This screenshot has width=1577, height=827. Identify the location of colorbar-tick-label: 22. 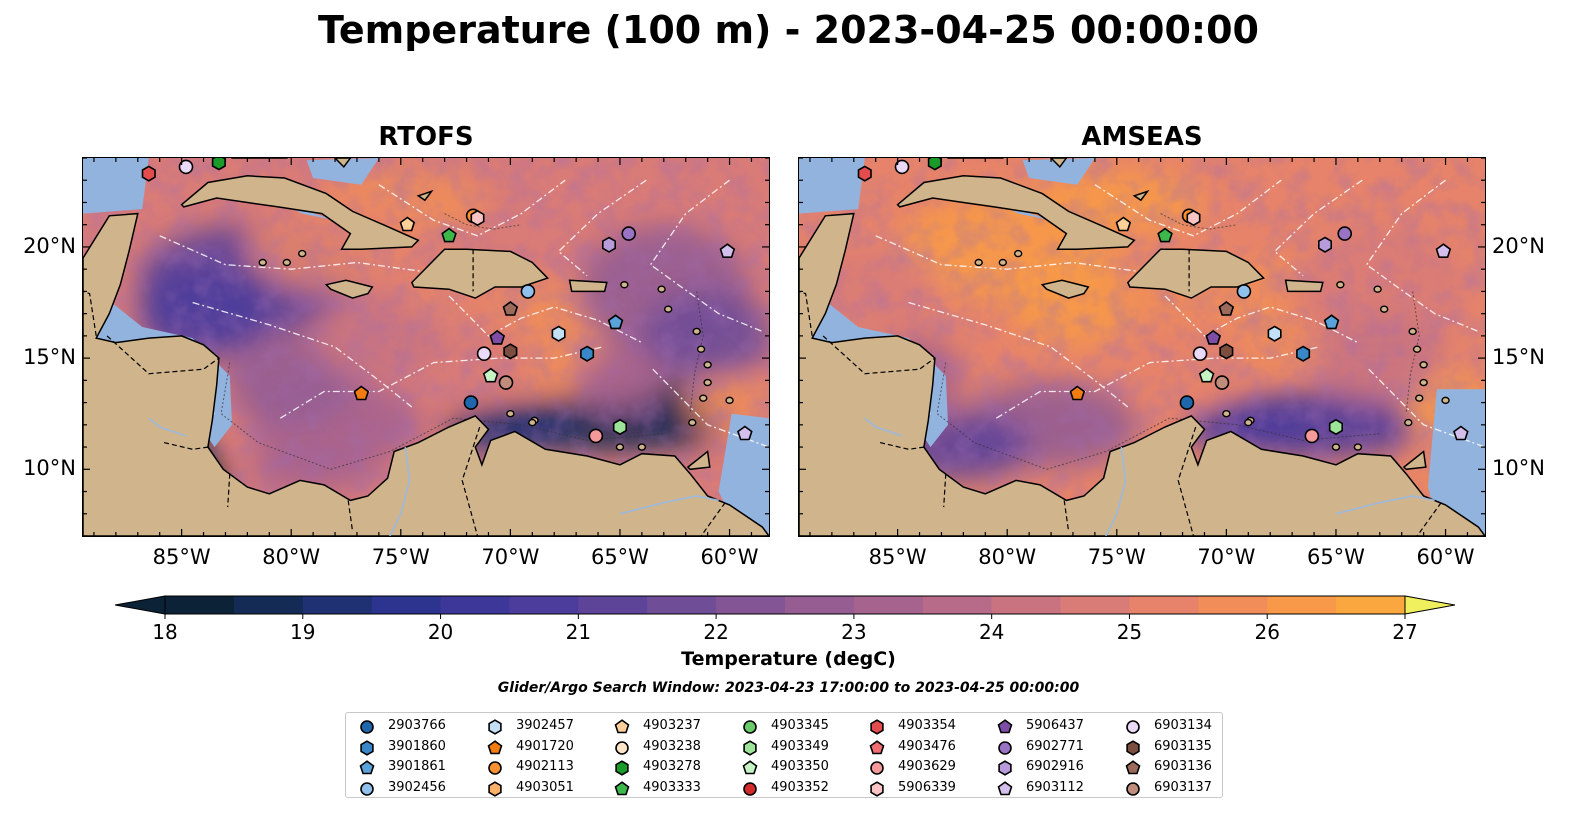
(715, 632).